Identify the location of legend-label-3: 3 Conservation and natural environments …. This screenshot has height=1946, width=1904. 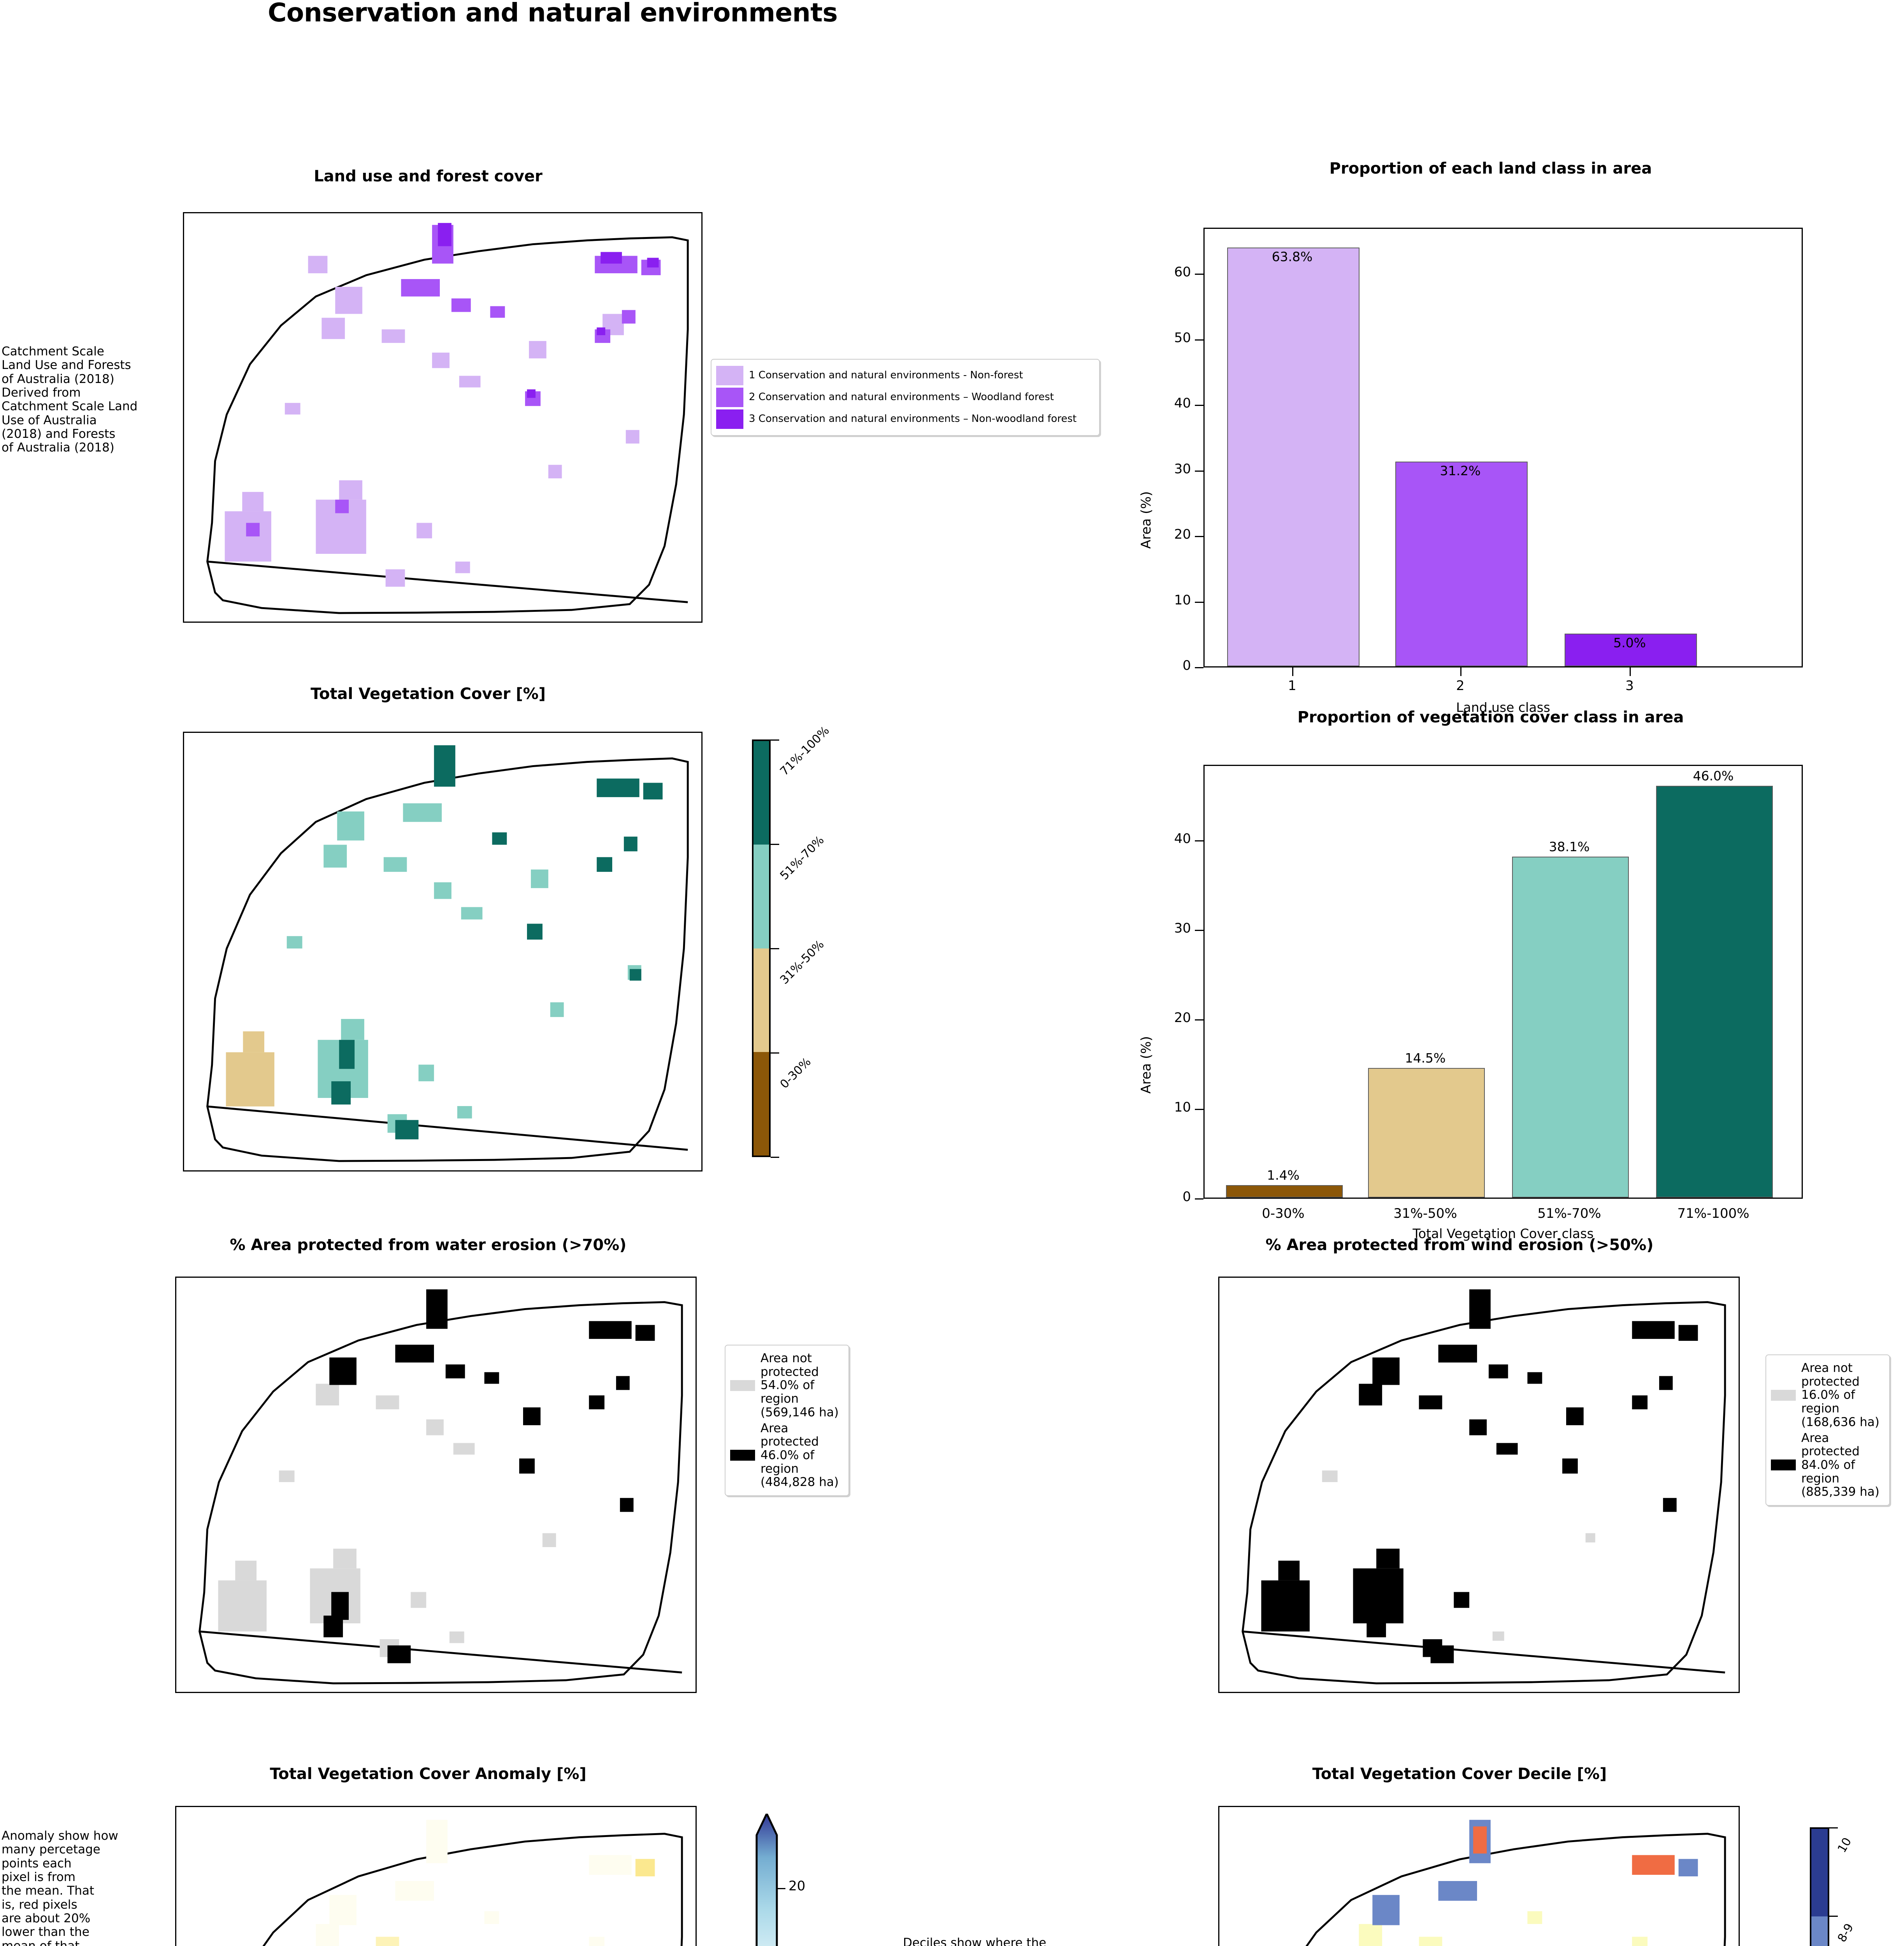
(913, 419).